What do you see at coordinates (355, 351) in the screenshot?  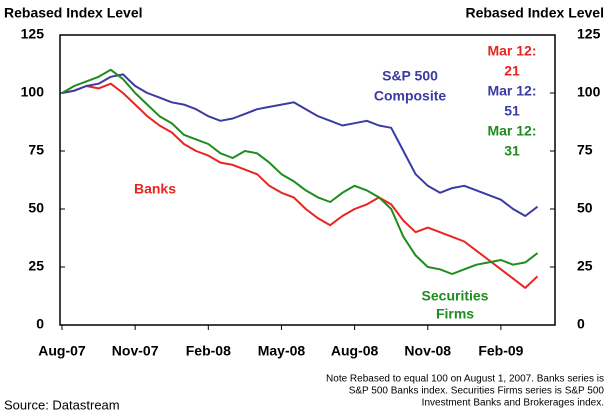 I see `x-tick-label: Aug-08` at bounding box center [355, 351].